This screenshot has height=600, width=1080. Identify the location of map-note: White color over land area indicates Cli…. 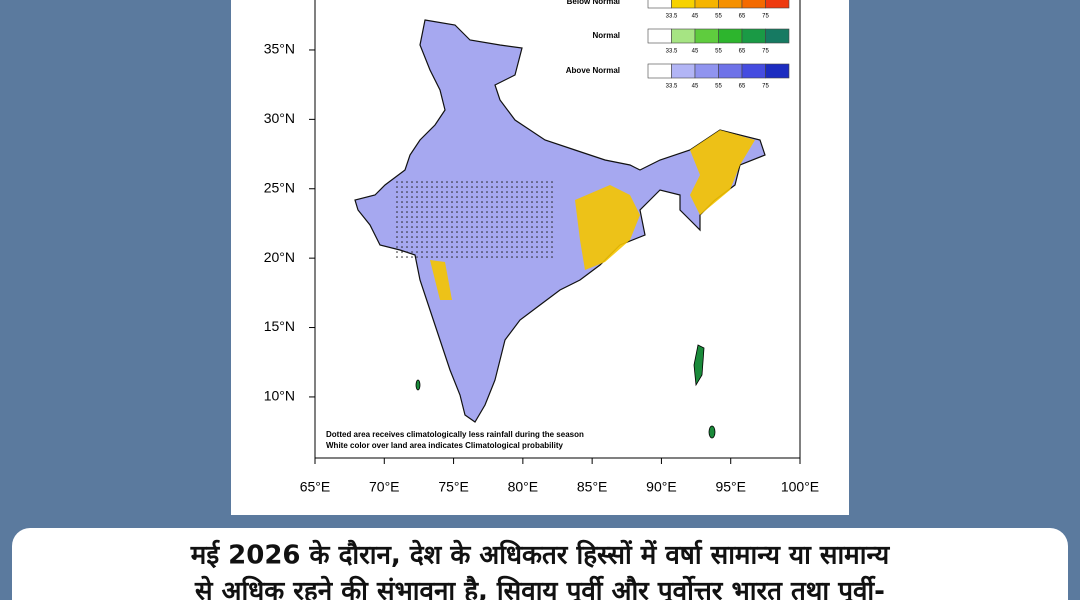
(444, 445).